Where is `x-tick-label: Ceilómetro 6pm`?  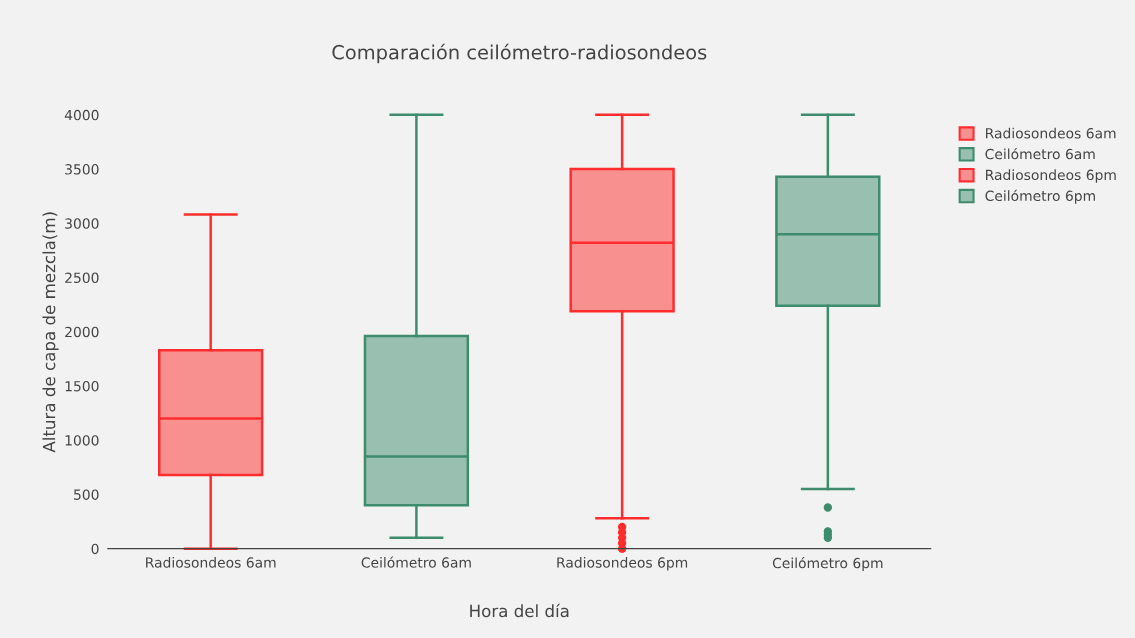 x-tick-label: Ceilómetro 6pm is located at coordinates (827, 564).